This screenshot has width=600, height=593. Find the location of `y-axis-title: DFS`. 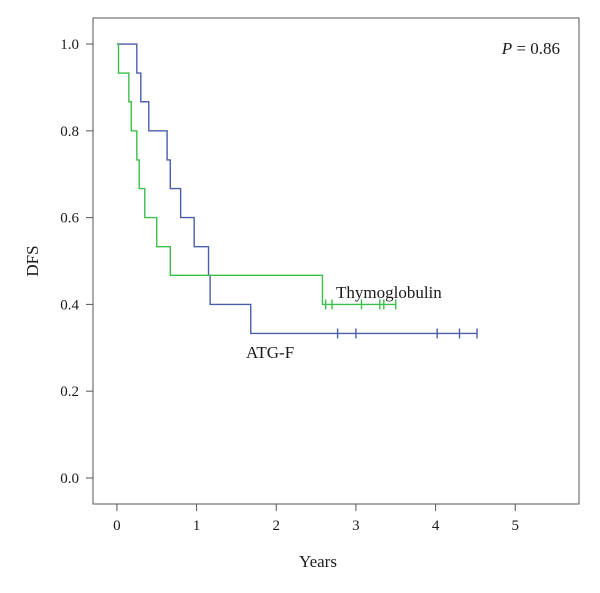

y-axis-title: DFS is located at coordinates (32, 260).